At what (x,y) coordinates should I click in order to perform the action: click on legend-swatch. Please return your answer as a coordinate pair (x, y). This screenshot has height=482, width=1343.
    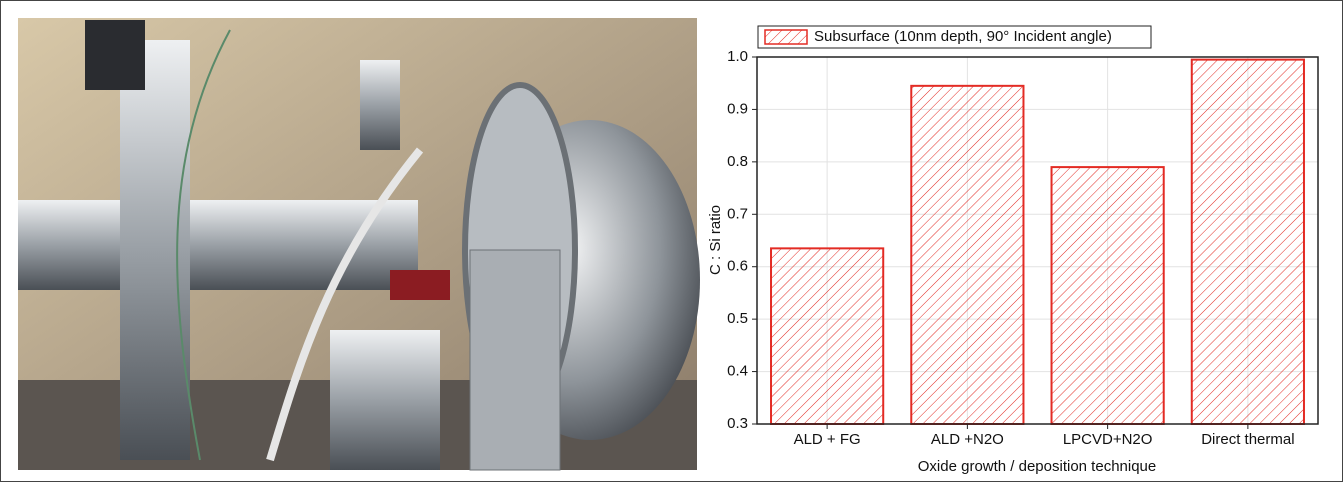
    Looking at the image, I should click on (786, 37).